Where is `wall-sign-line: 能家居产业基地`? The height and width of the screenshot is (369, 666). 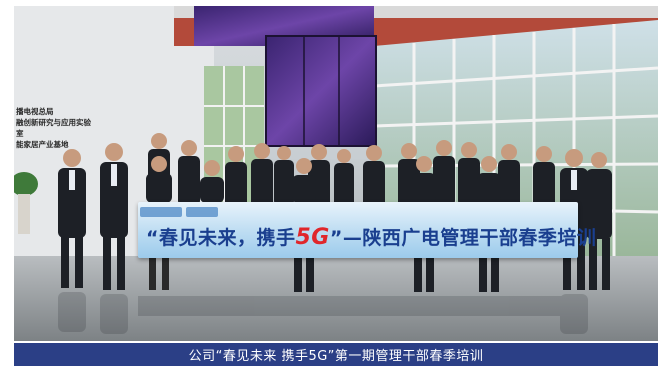 wall-sign-line: 能家居产业基地 is located at coordinates (42, 144).